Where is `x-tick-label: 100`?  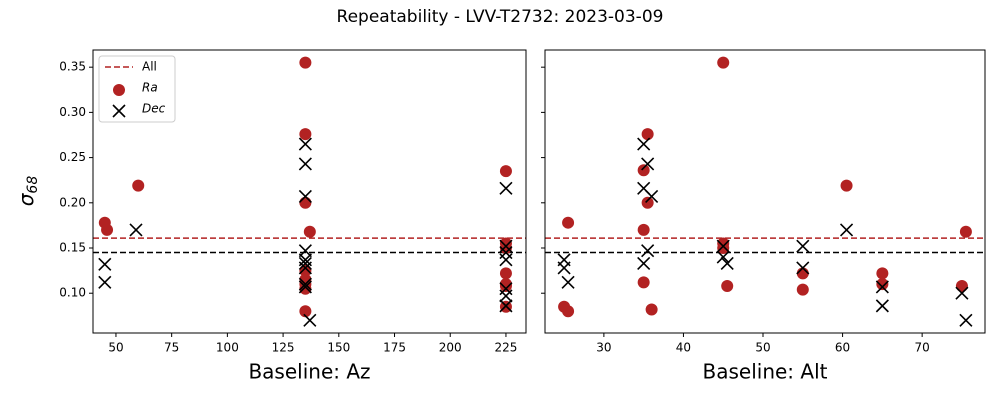
x-tick-label: 100 is located at coordinates (227, 348).